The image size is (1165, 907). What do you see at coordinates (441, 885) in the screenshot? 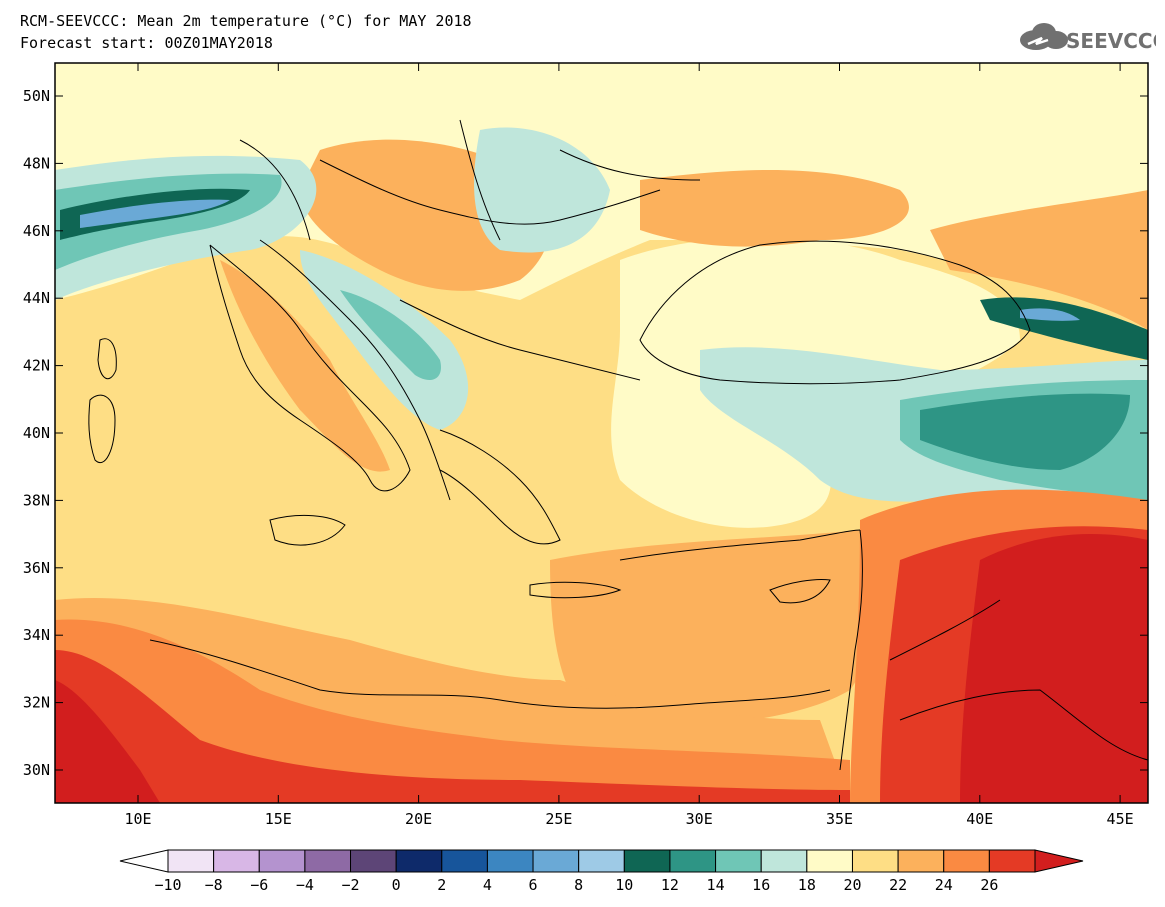
I see `colorbar-label: 2` at bounding box center [441, 885].